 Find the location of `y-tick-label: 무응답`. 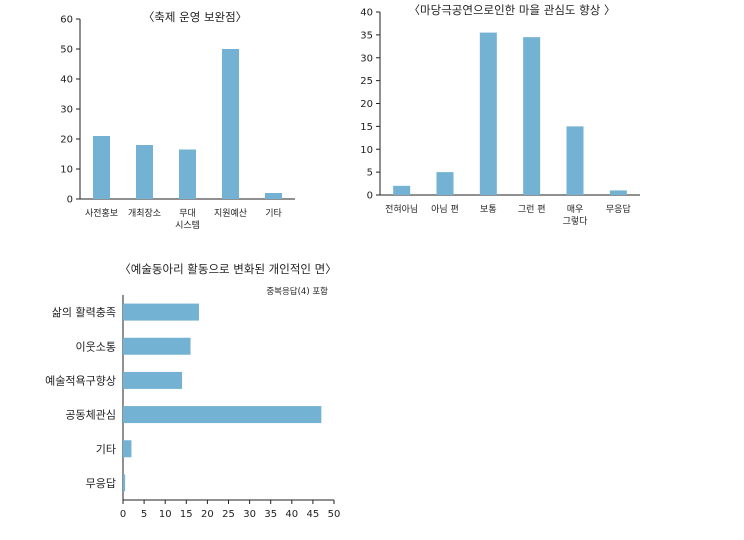

y-tick-label: 무응답 is located at coordinates (101, 483).